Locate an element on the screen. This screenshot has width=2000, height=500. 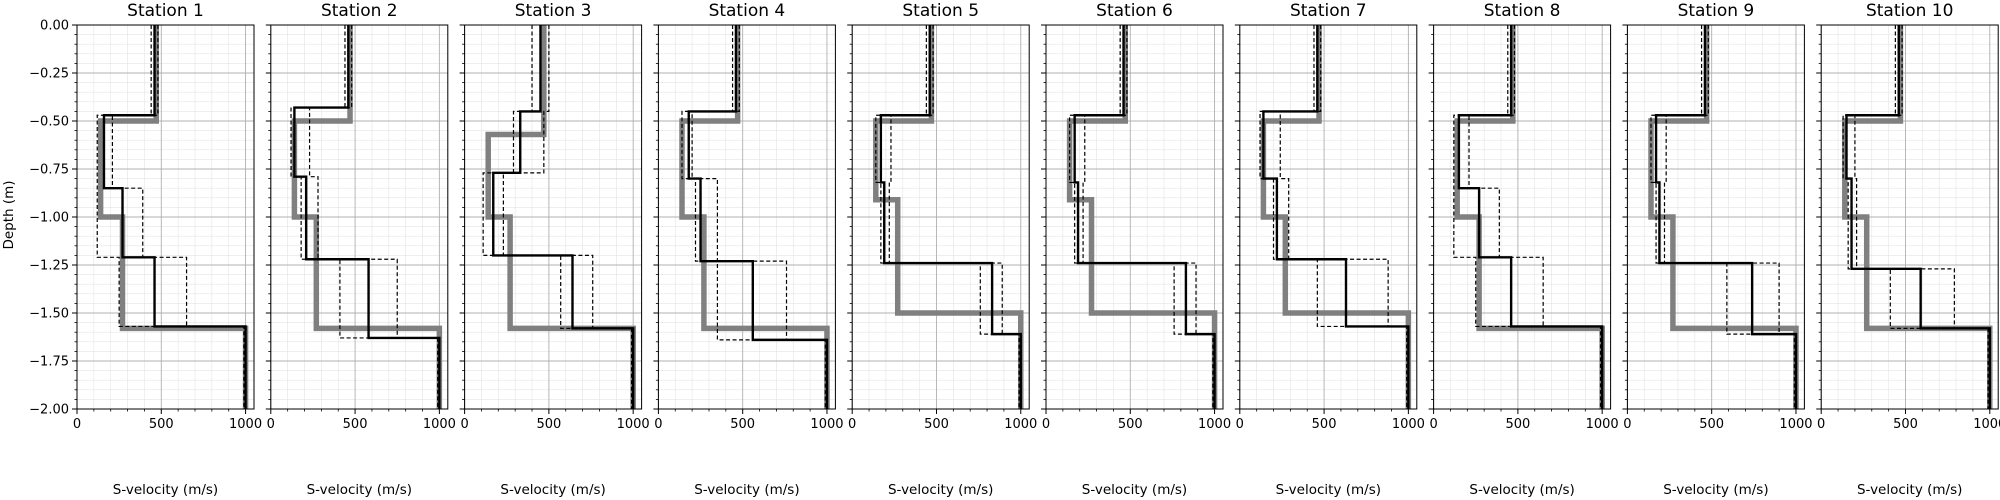
y-tick-label: −1.50 is located at coordinates (49, 314).